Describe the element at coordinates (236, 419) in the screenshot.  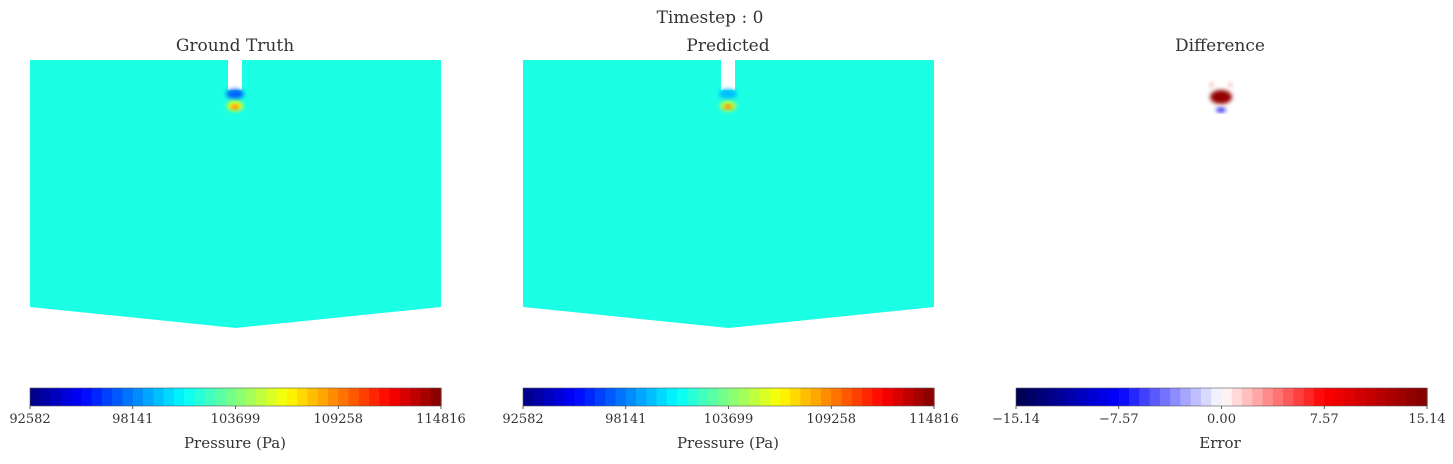
I see `colorbar-tick-label: 103699` at that location.